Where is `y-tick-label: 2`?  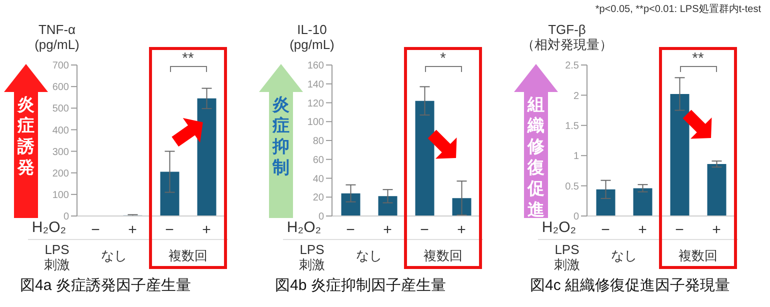 y-tick-label: 2 is located at coordinates (576, 96).